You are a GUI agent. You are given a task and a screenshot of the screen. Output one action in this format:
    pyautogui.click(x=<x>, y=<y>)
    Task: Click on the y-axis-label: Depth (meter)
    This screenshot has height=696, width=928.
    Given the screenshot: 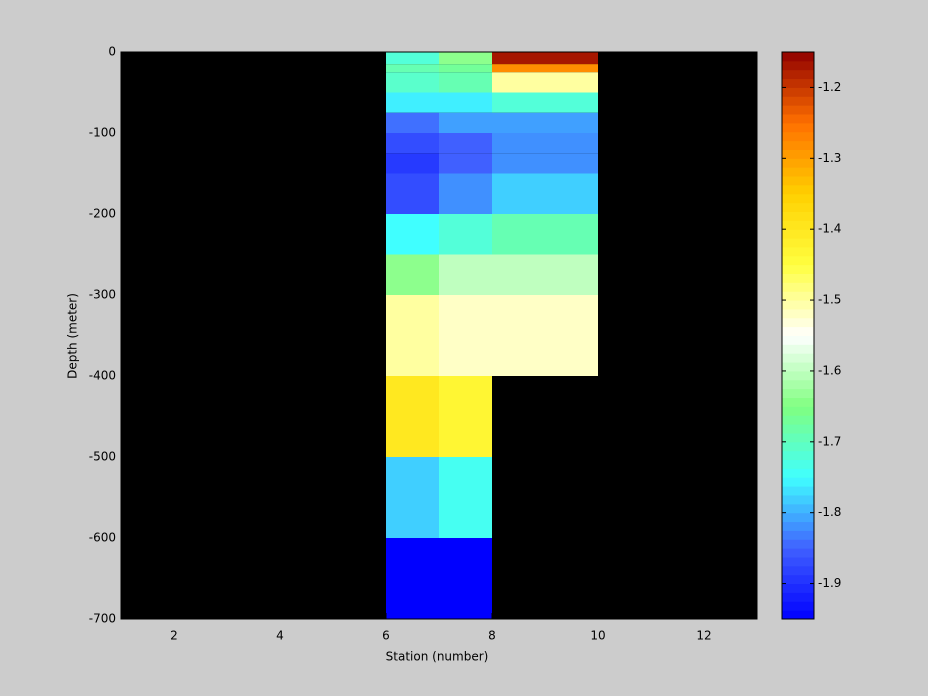 What is the action you would take?
    pyautogui.click(x=73, y=336)
    